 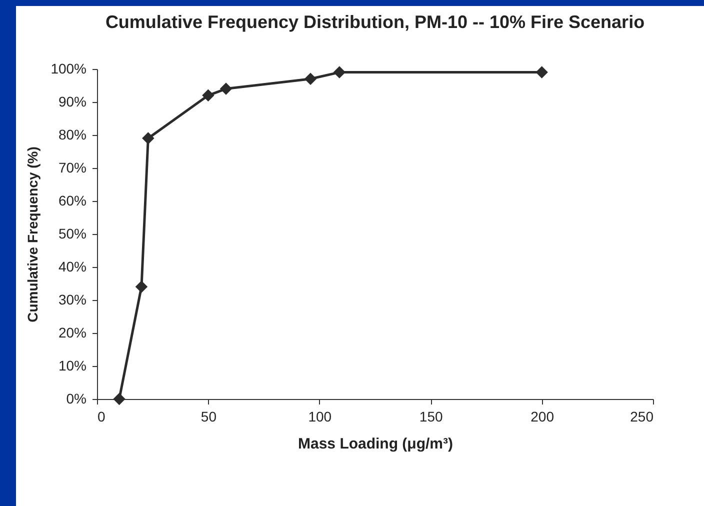 I want to click on y-tick-label: 20%, so click(x=72, y=332).